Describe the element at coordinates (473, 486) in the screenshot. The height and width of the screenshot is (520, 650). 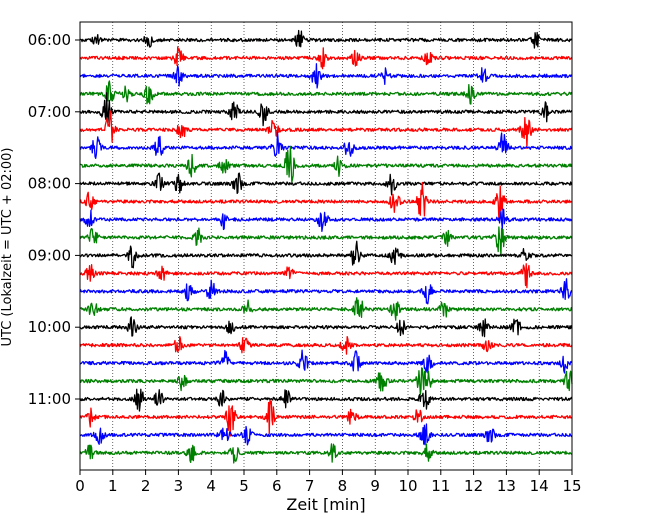
I see `x-tick-label-12: 12` at that location.